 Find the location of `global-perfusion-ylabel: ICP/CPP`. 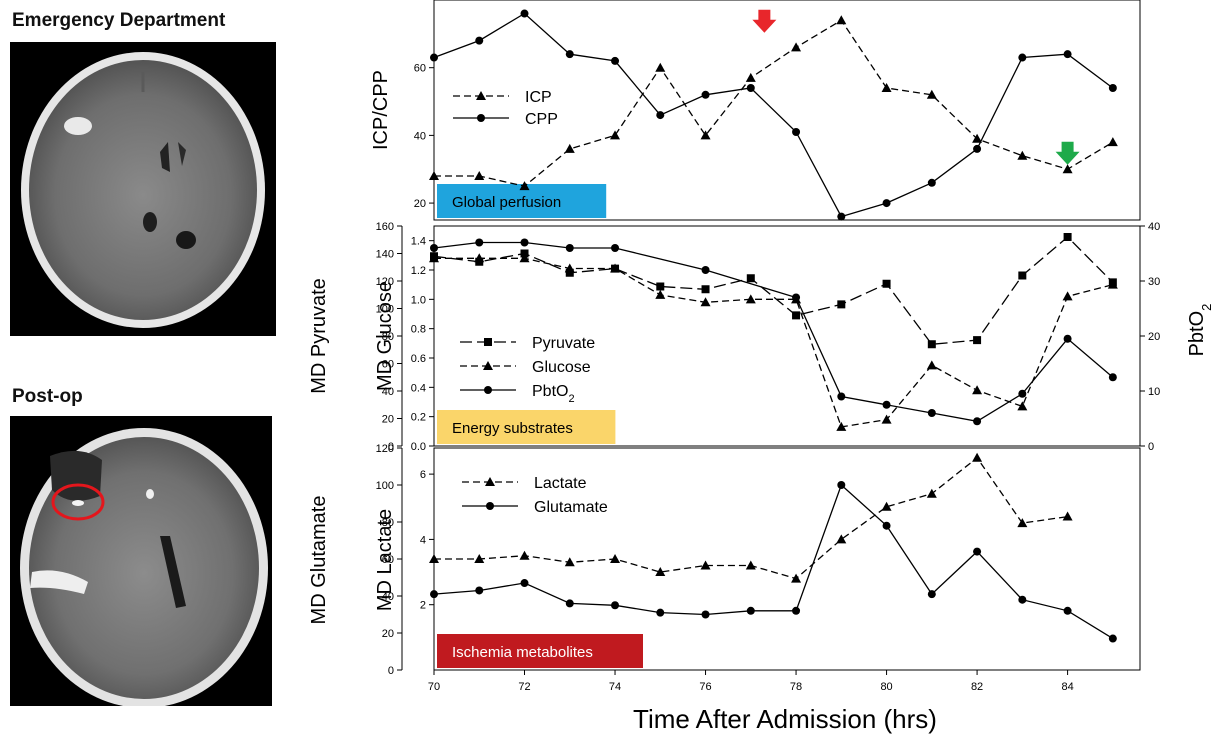

global-perfusion-ylabel: ICP/CPP is located at coordinates (381, 110).